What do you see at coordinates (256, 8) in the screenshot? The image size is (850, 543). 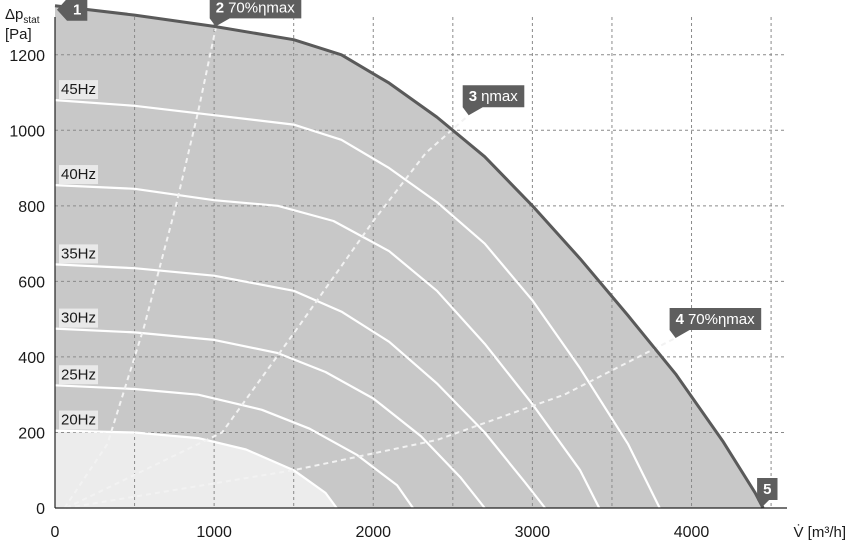 I see `point-marker-label: 2 70%ηmax` at bounding box center [256, 8].